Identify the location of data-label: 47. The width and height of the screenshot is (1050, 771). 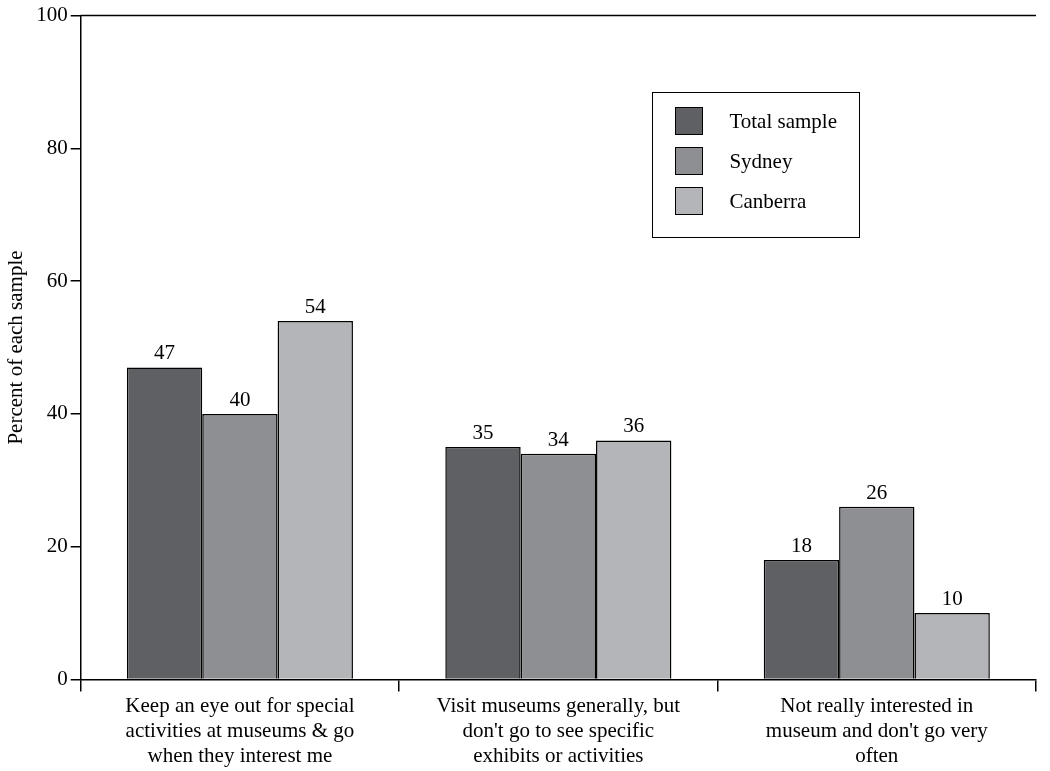
(165, 352).